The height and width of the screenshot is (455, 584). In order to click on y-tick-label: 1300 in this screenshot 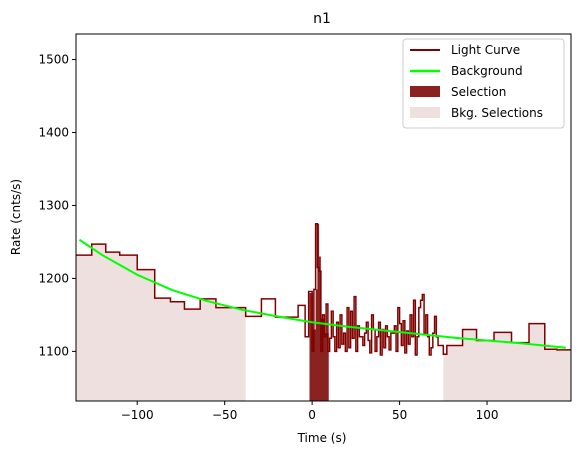, I will do `click(53, 205)`.